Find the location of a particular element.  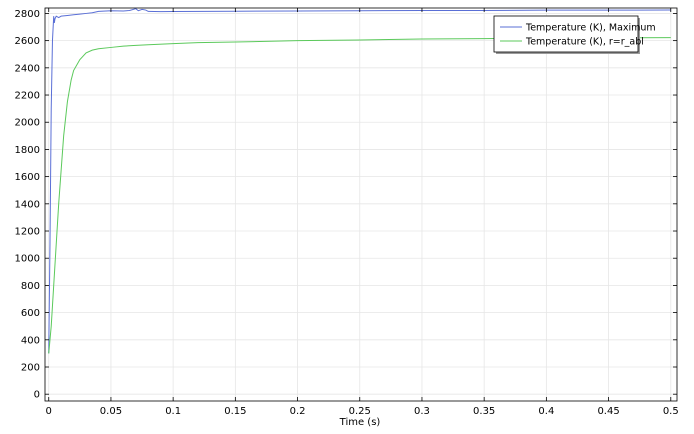

y-tick-label: 2800 is located at coordinates (27, 14).